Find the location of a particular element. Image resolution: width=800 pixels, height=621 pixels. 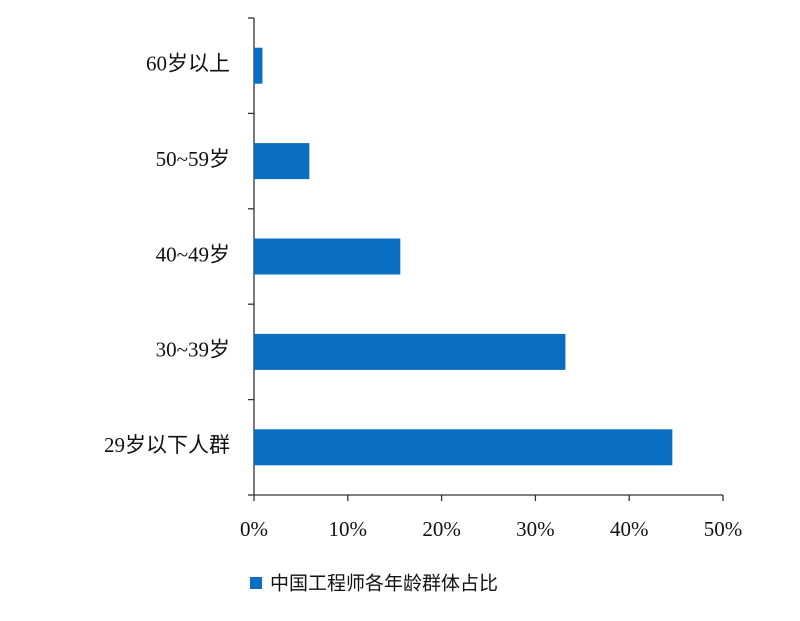

x-tick-label: 50% is located at coordinates (723, 529).